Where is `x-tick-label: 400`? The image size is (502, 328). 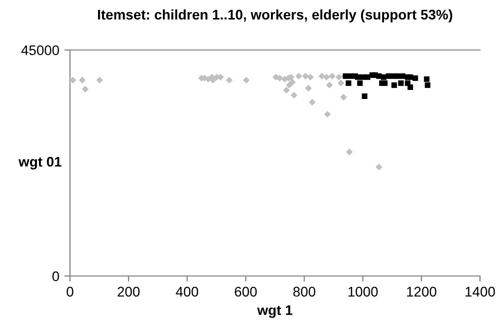 x-tick-label: 400 is located at coordinates (187, 291).